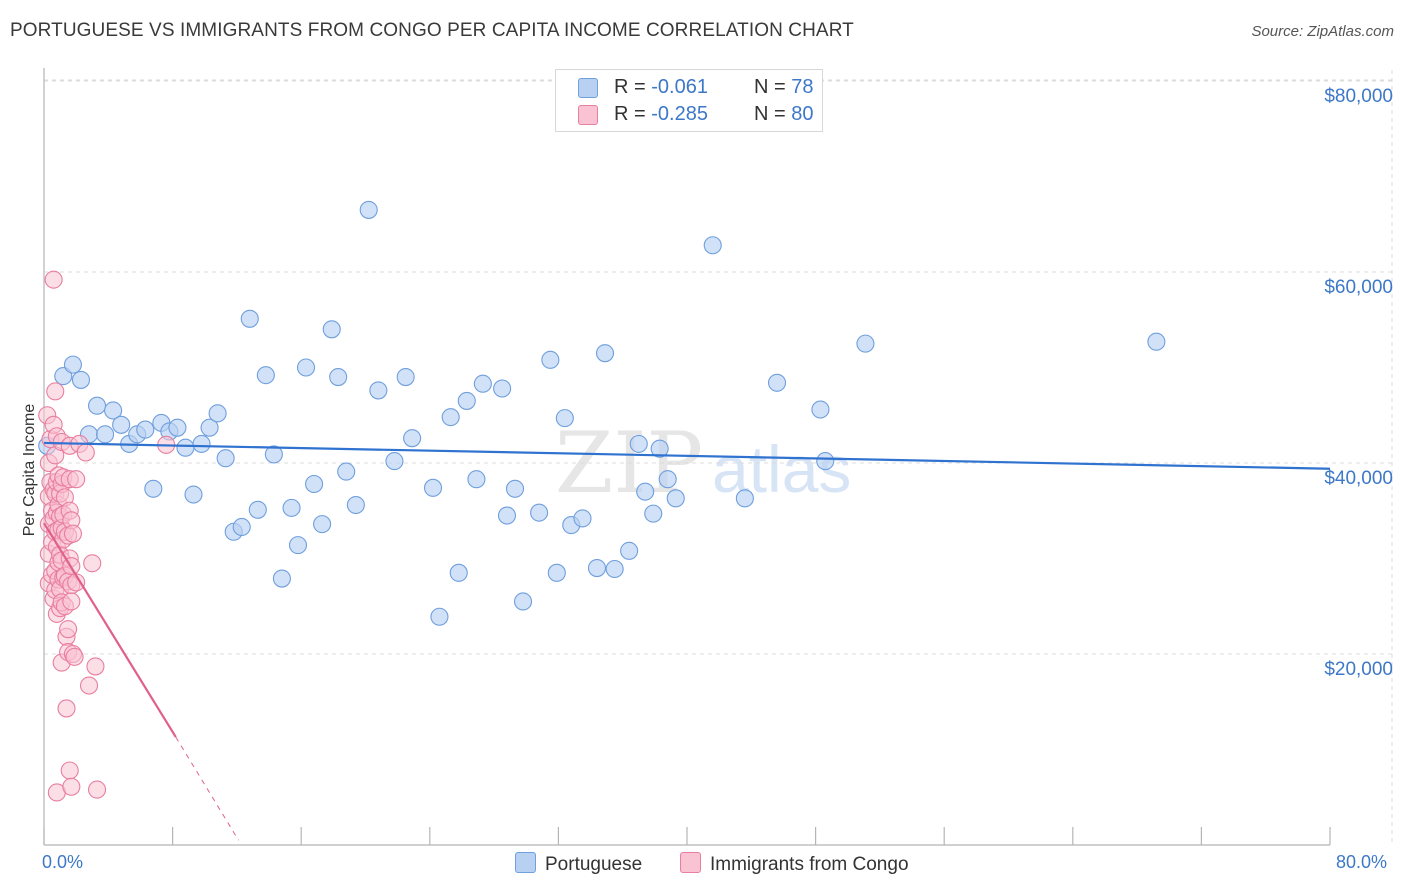  I want to click on stats-legend: R = -0.061 N = 78 R = -0.285 N = 80, so click(689, 100).